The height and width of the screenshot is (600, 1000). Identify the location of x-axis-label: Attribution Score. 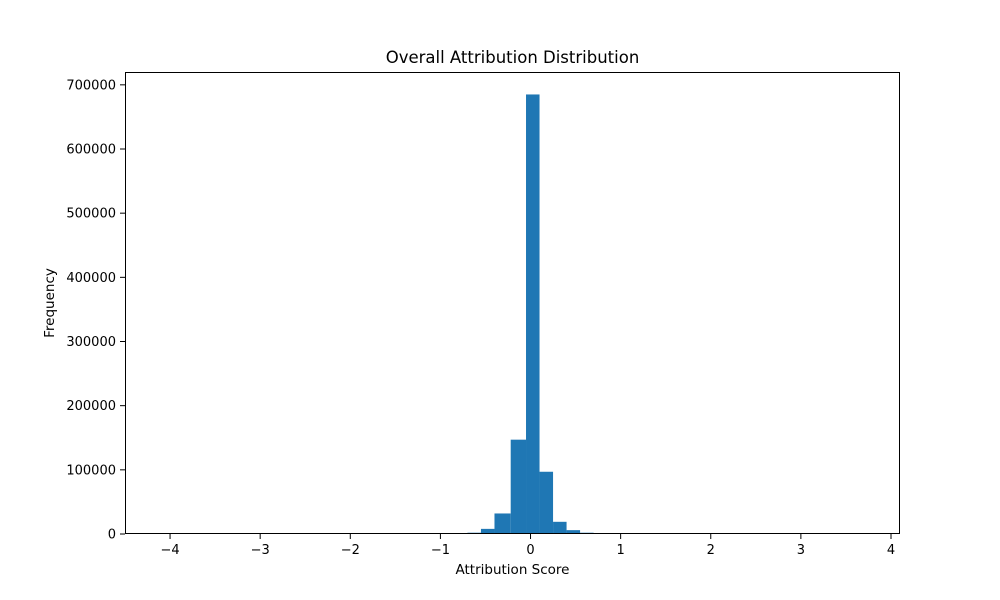
(513, 570).